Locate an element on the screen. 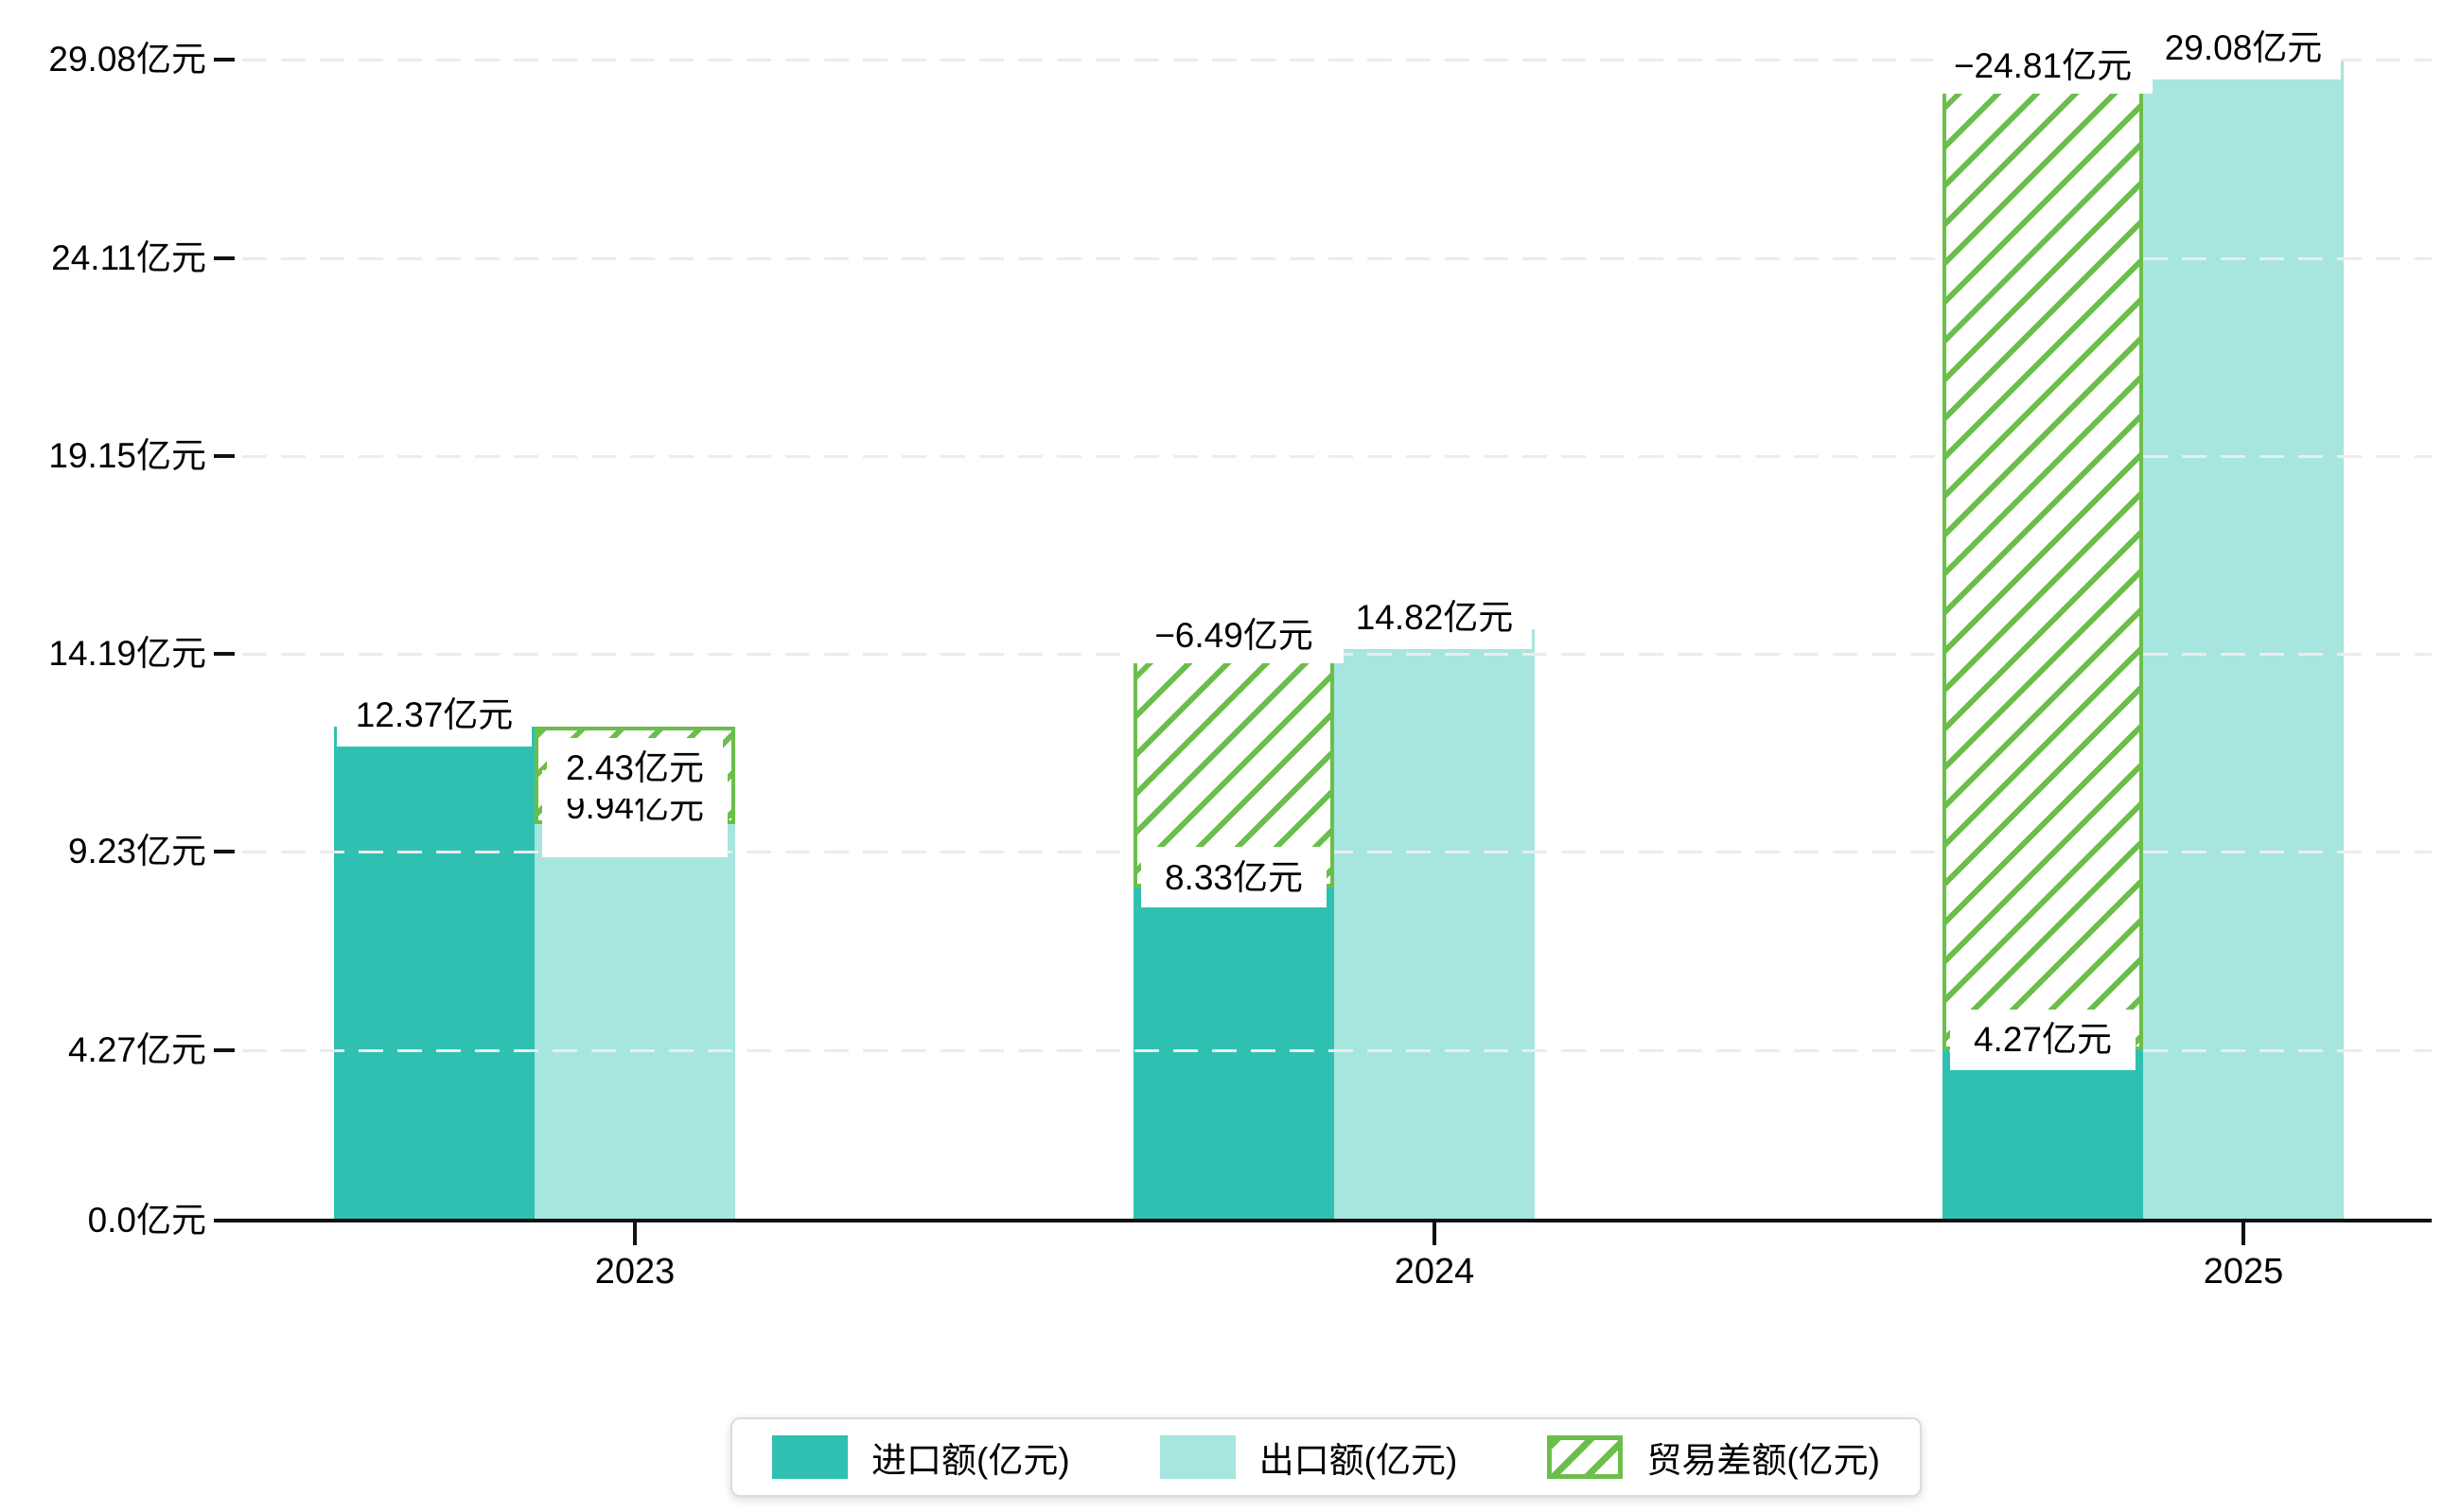 This screenshot has width=2461, height=1512. x-axis-line is located at coordinates (1326, 1220).